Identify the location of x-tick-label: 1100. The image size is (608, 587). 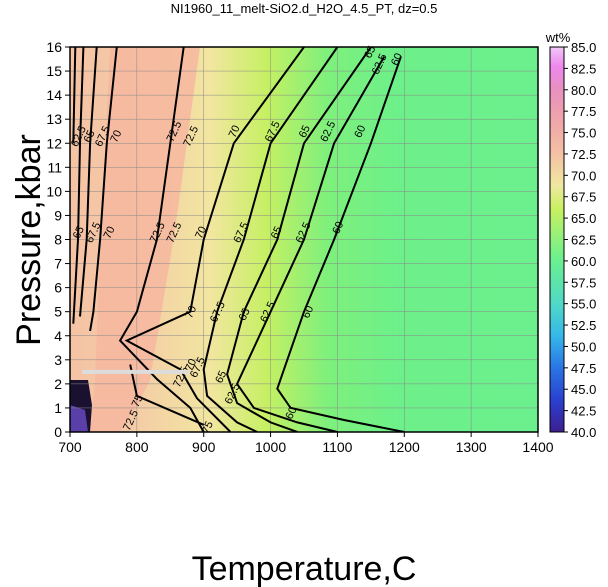
(337, 447).